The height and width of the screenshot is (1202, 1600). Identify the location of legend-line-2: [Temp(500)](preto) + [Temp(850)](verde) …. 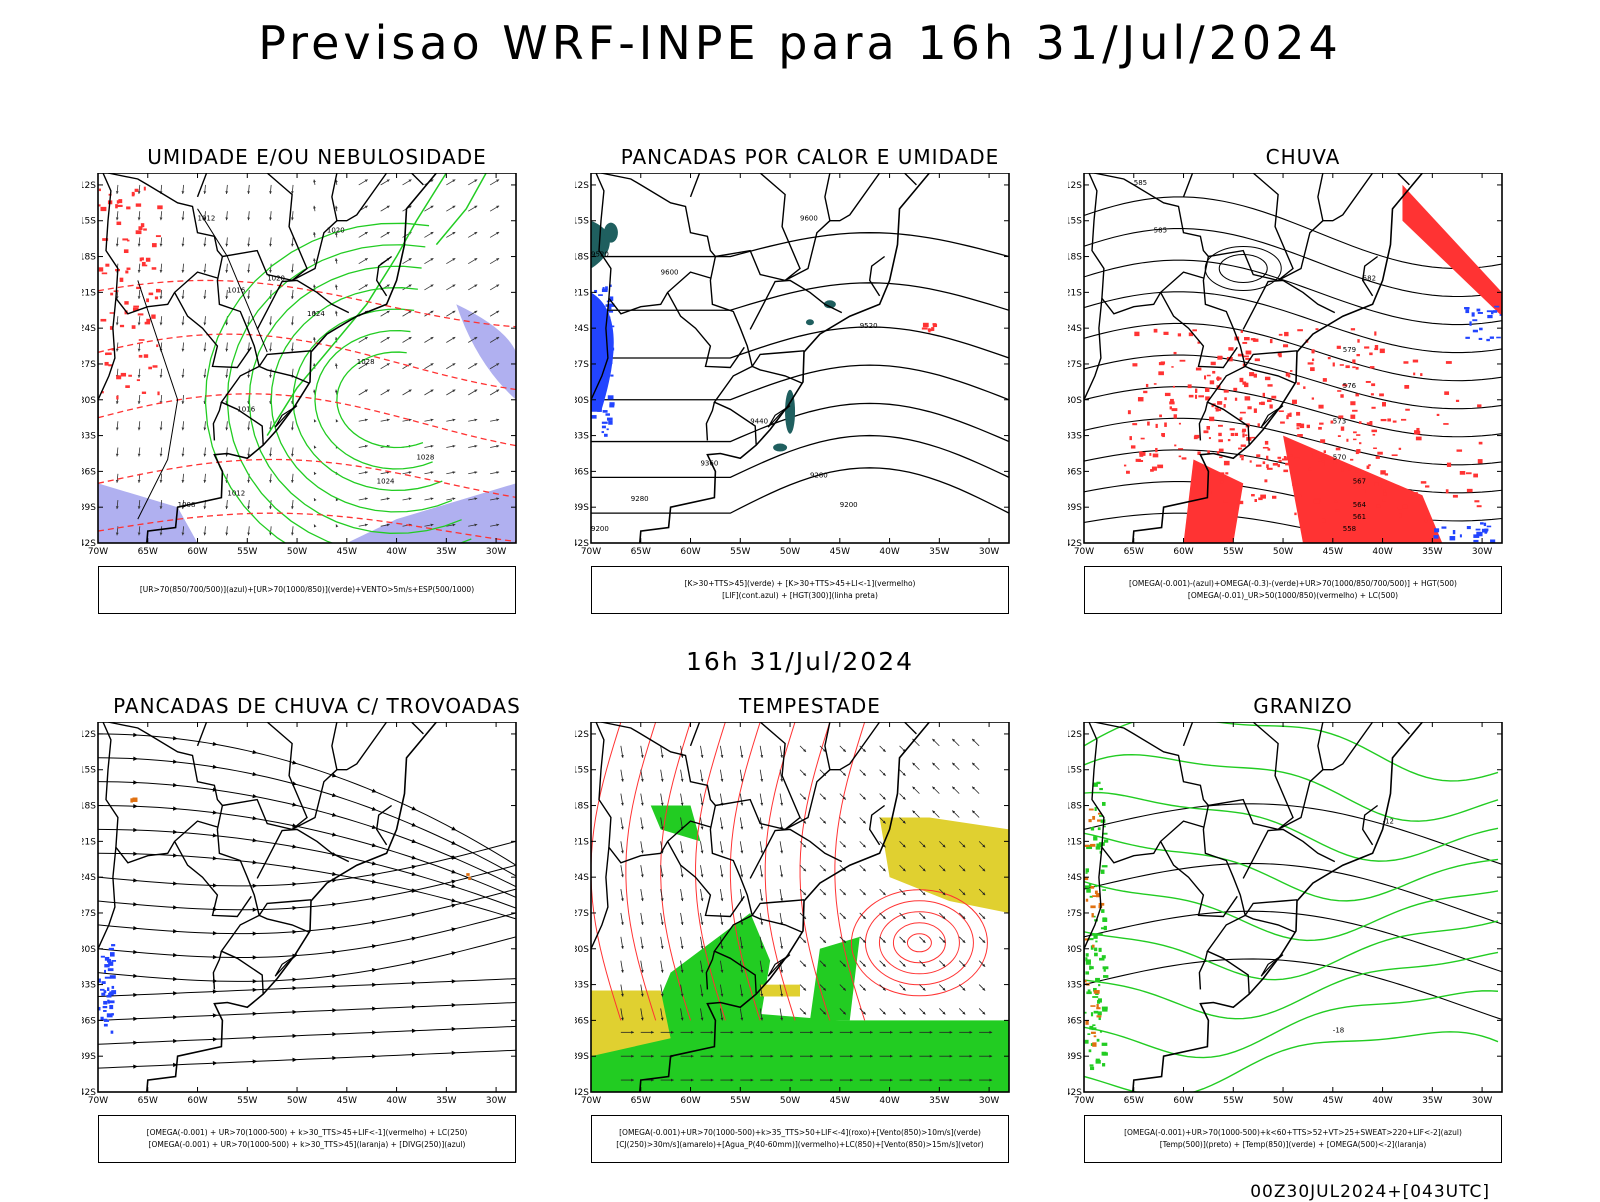
(1293, 1144).